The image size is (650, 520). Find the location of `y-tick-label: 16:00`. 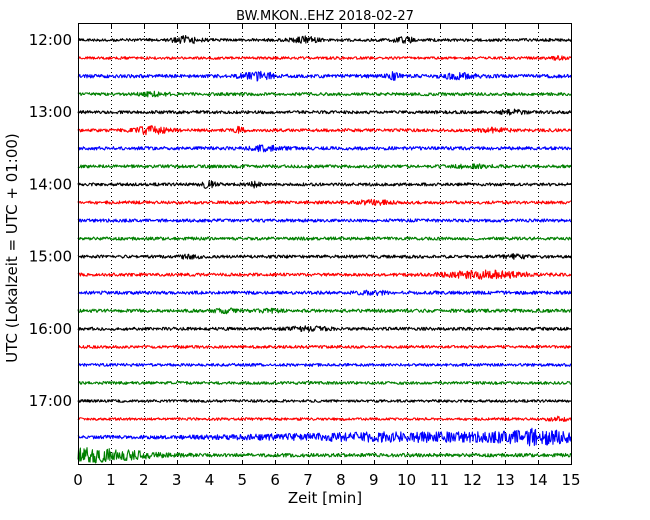

y-tick-label: 16:00 is located at coordinates (50, 329).